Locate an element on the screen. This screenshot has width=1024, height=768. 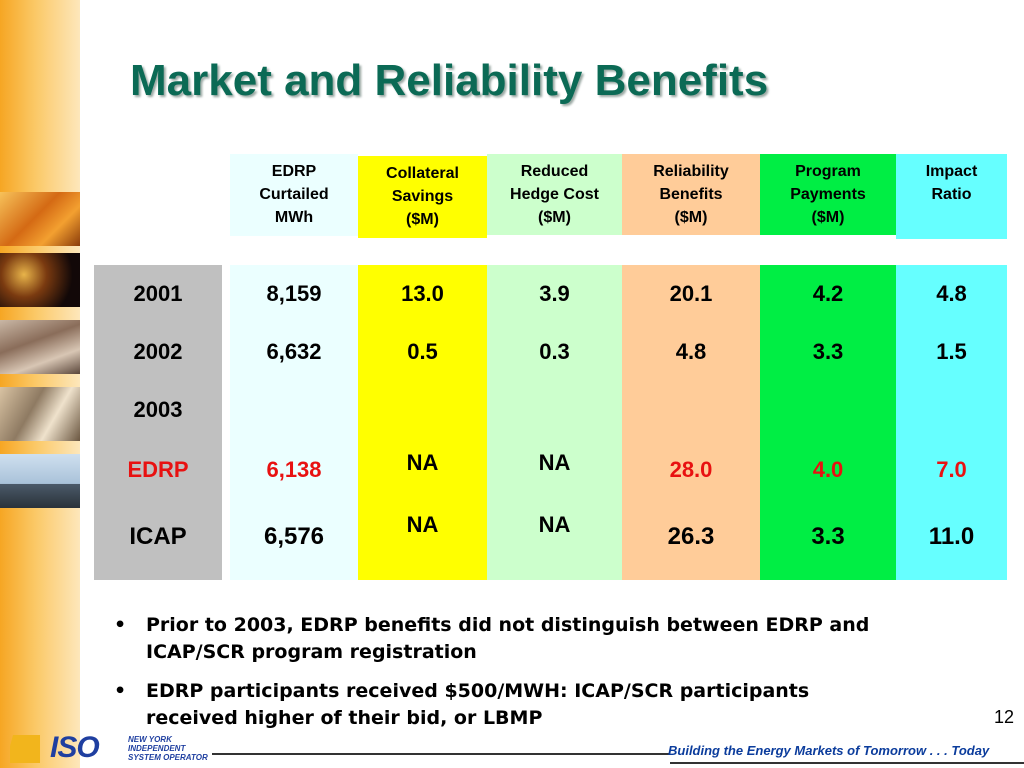
column-header: Program Payments ($M) is located at coordinates (828, 194).